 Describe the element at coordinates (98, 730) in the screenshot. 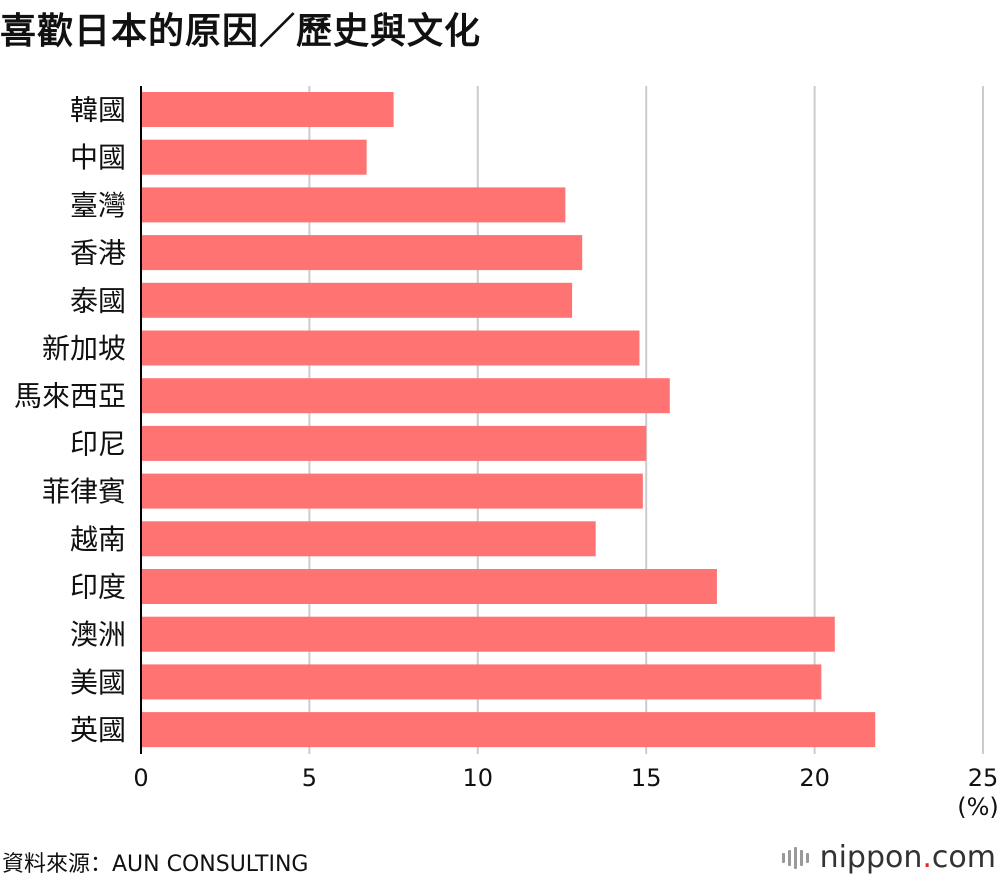

I see `category-label-13: 英國` at that location.